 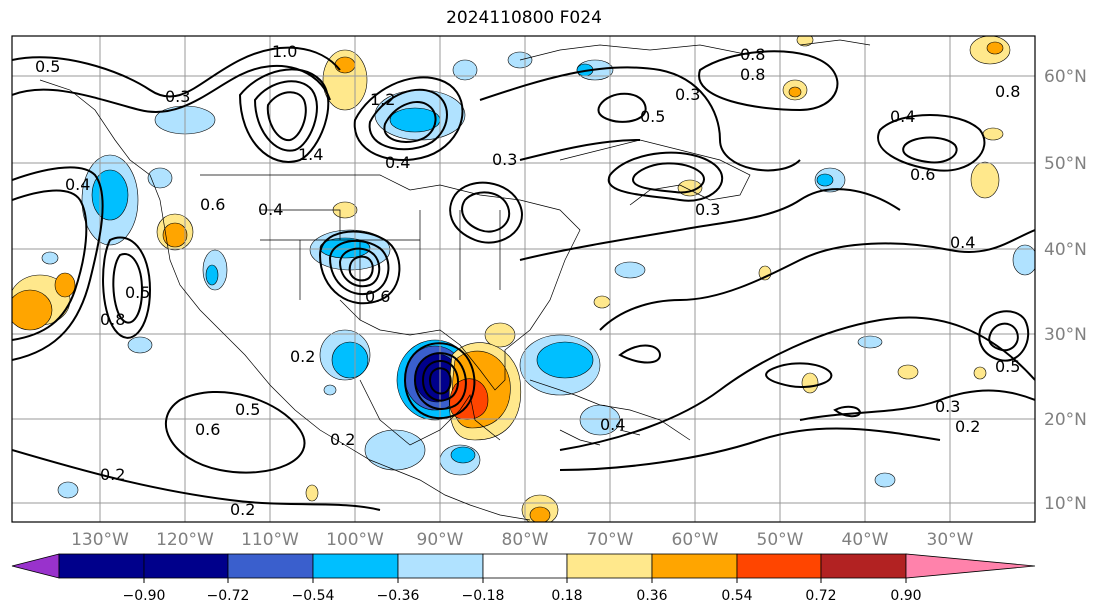 What do you see at coordinates (100, 540) in the screenshot?
I see `lon-label: 130°W` at bounding box center [100, 540].